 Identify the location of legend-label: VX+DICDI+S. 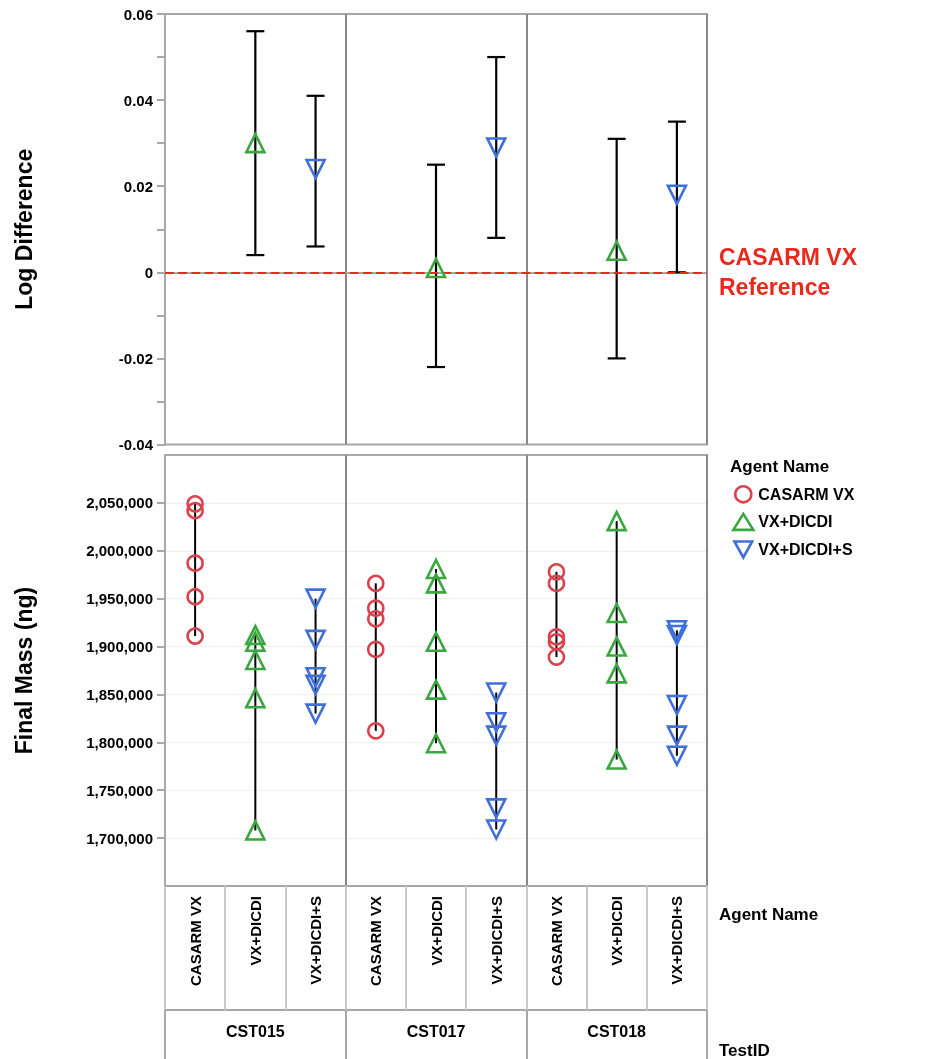
(805, 549).